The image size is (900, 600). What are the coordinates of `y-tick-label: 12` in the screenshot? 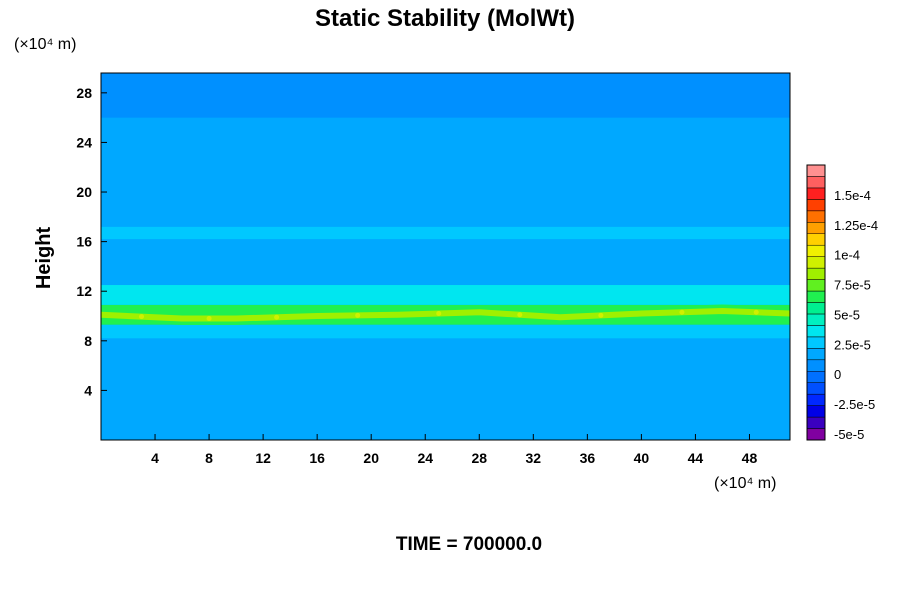 It's located at (84, 291).